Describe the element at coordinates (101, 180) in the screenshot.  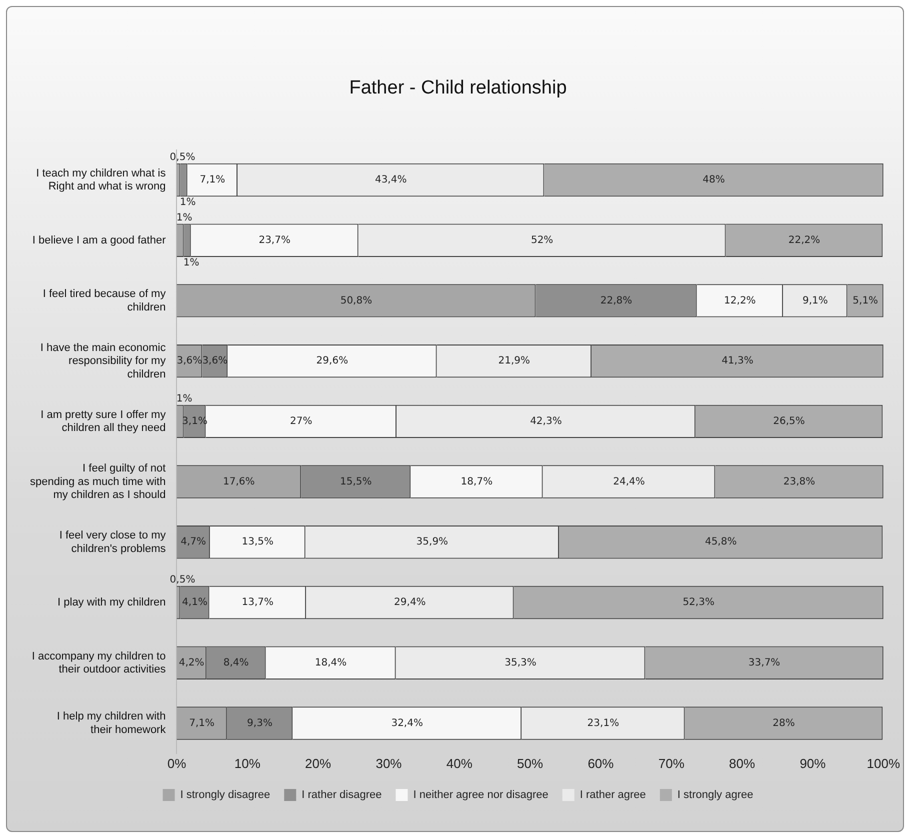
I see `y-tick-label: I teach my children what is Right and what is wrong` at that location.